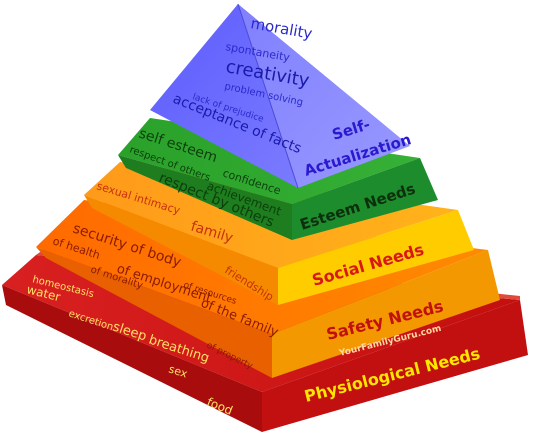 The image size is (539, 437). What do you see at coordinates (268, 96) in the screenshot?
I see `self-edge` at bounding box center [268, 96].